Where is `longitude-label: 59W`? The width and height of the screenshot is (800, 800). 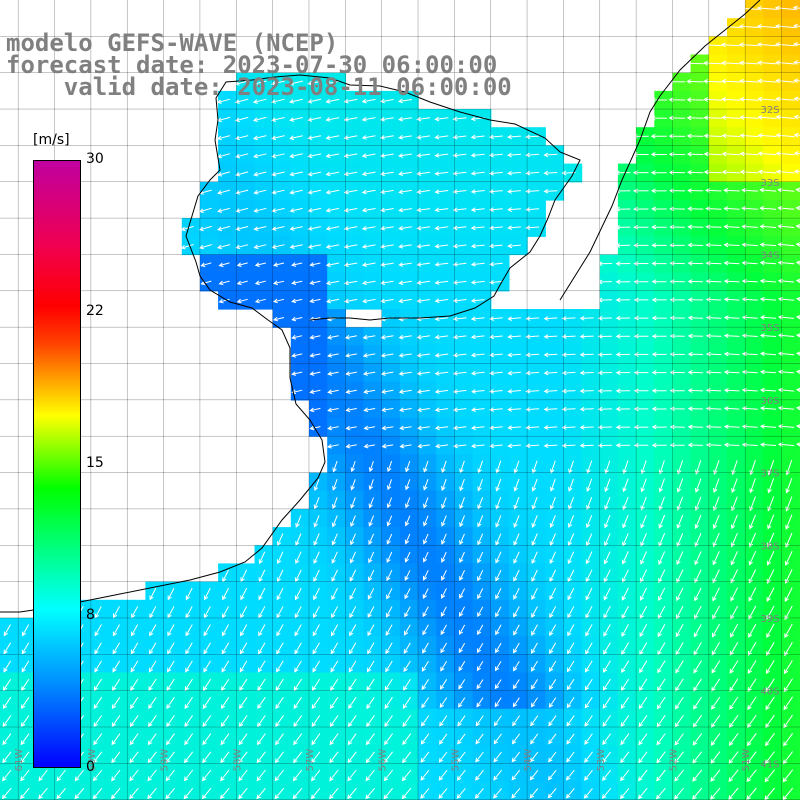
longitude-label: 59W is located at coordinates (165, 760).